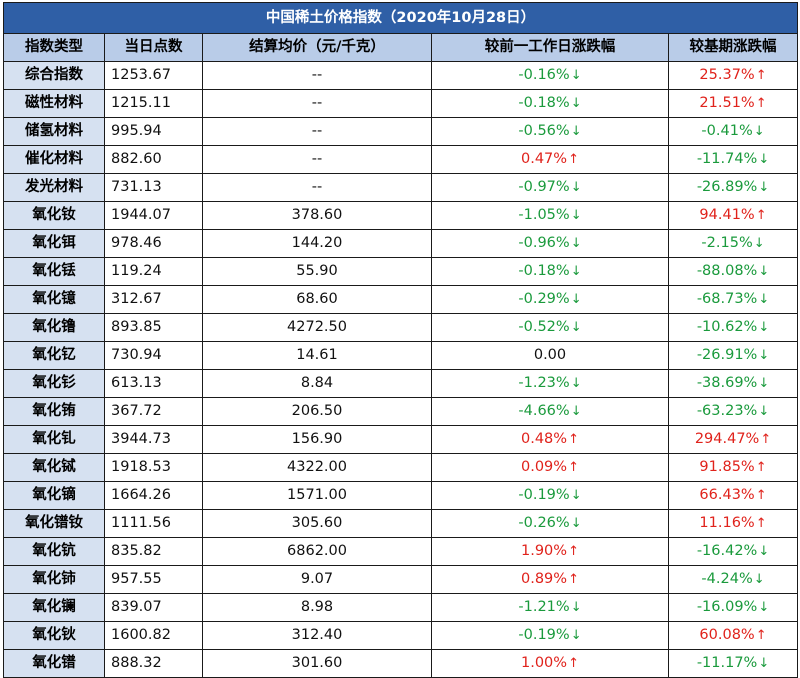 The height and width of the screenshot is (678, 800). What do you see at coordinates (544, 662) in the screenshot?
I see `daily-change-cell-value: 1.00%` at bounding box center [544, 662].